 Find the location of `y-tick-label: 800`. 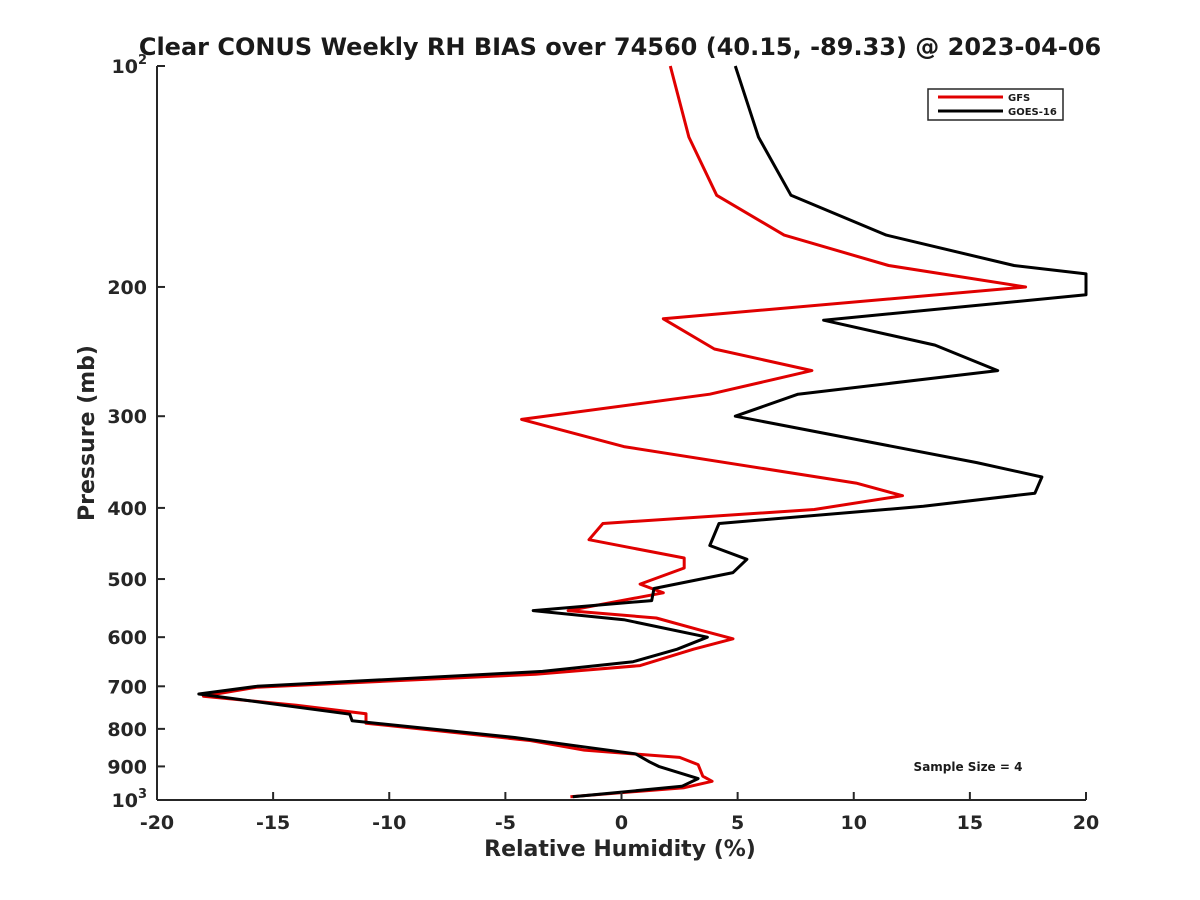

y-tick-label: 800 is located at coordinates (127, 730).